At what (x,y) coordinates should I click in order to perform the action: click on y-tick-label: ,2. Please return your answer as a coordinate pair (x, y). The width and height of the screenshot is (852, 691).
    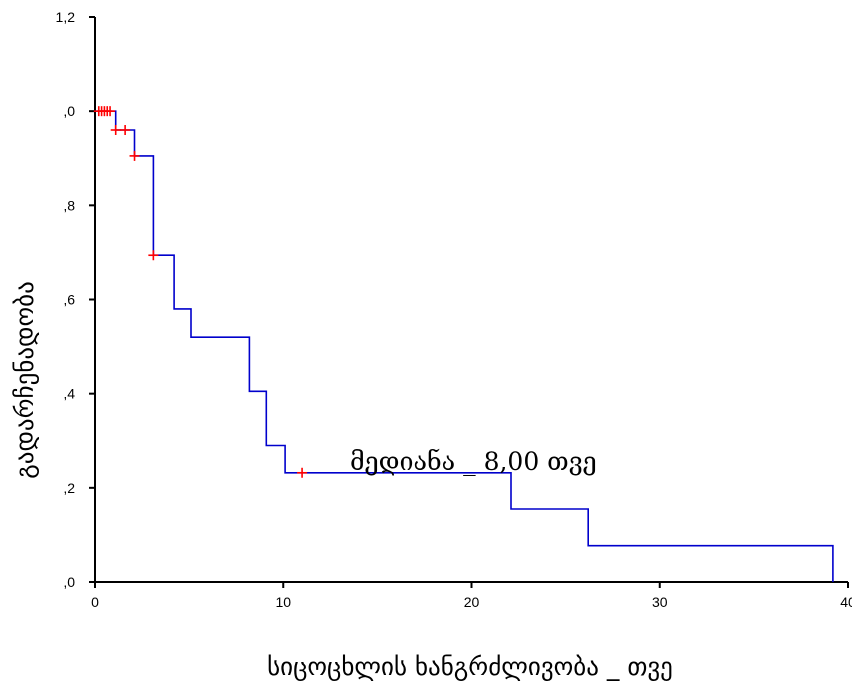
    Looking at the image, I should click on (69, 488).